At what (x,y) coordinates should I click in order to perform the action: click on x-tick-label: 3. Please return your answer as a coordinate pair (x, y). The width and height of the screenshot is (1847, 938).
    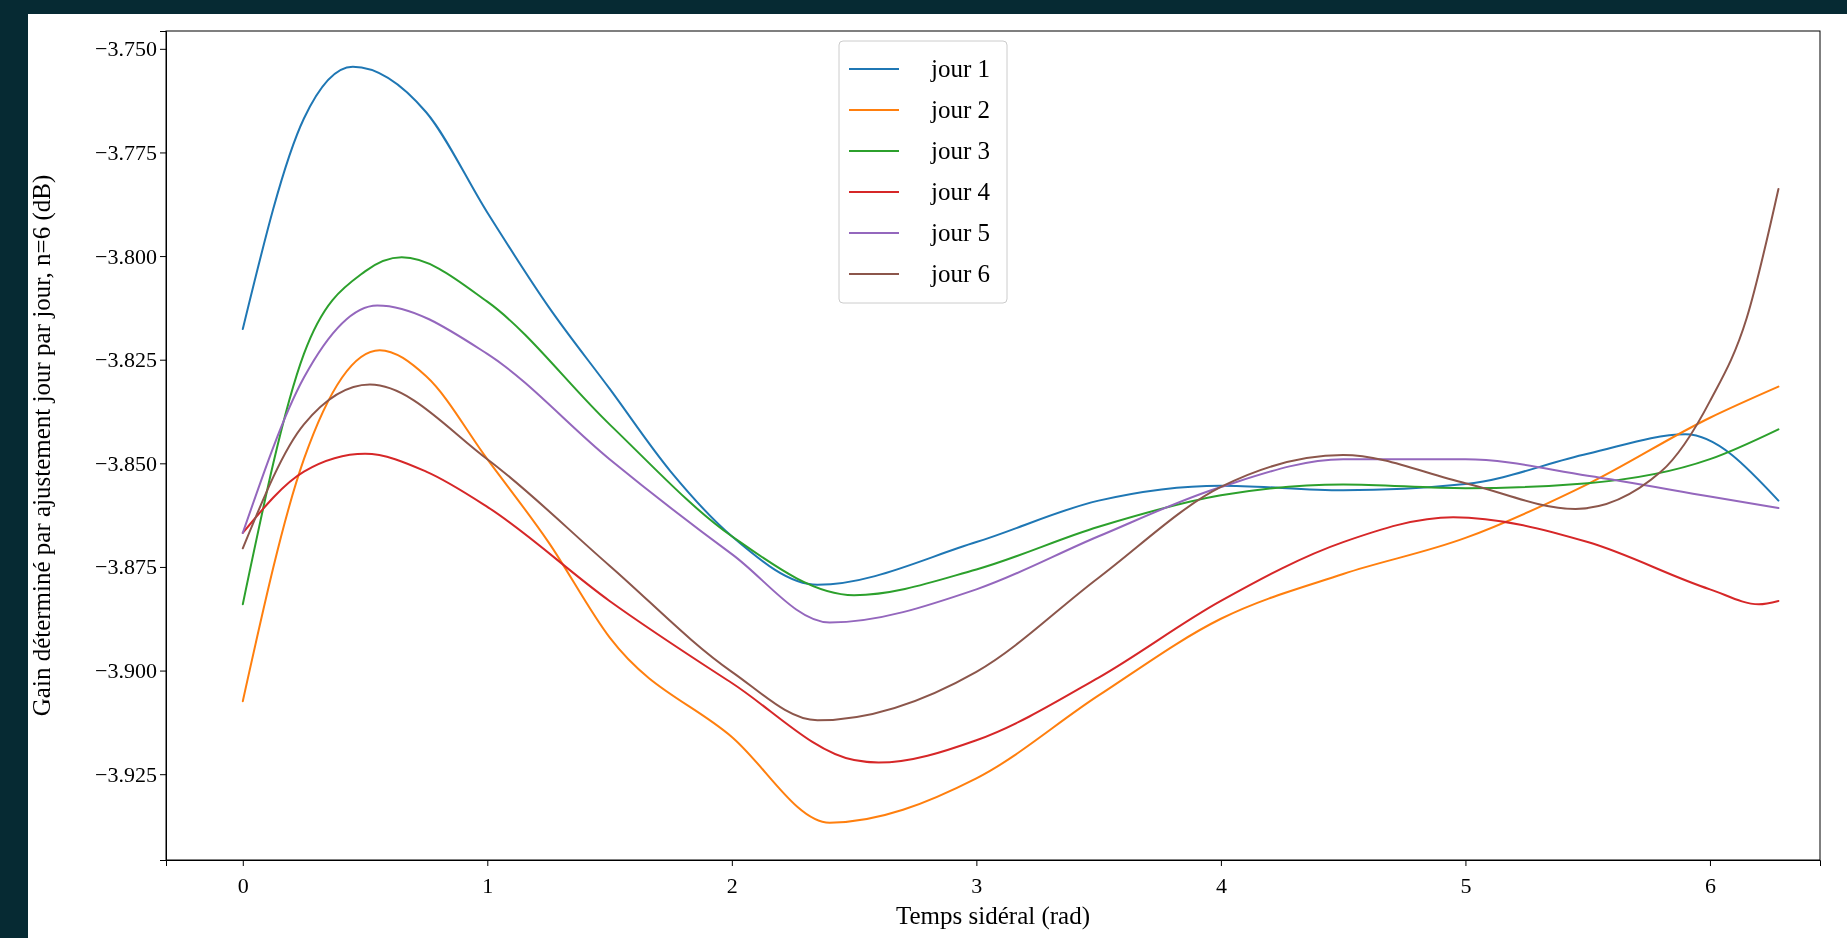
    Looking at the image, I should click on (977, 886).